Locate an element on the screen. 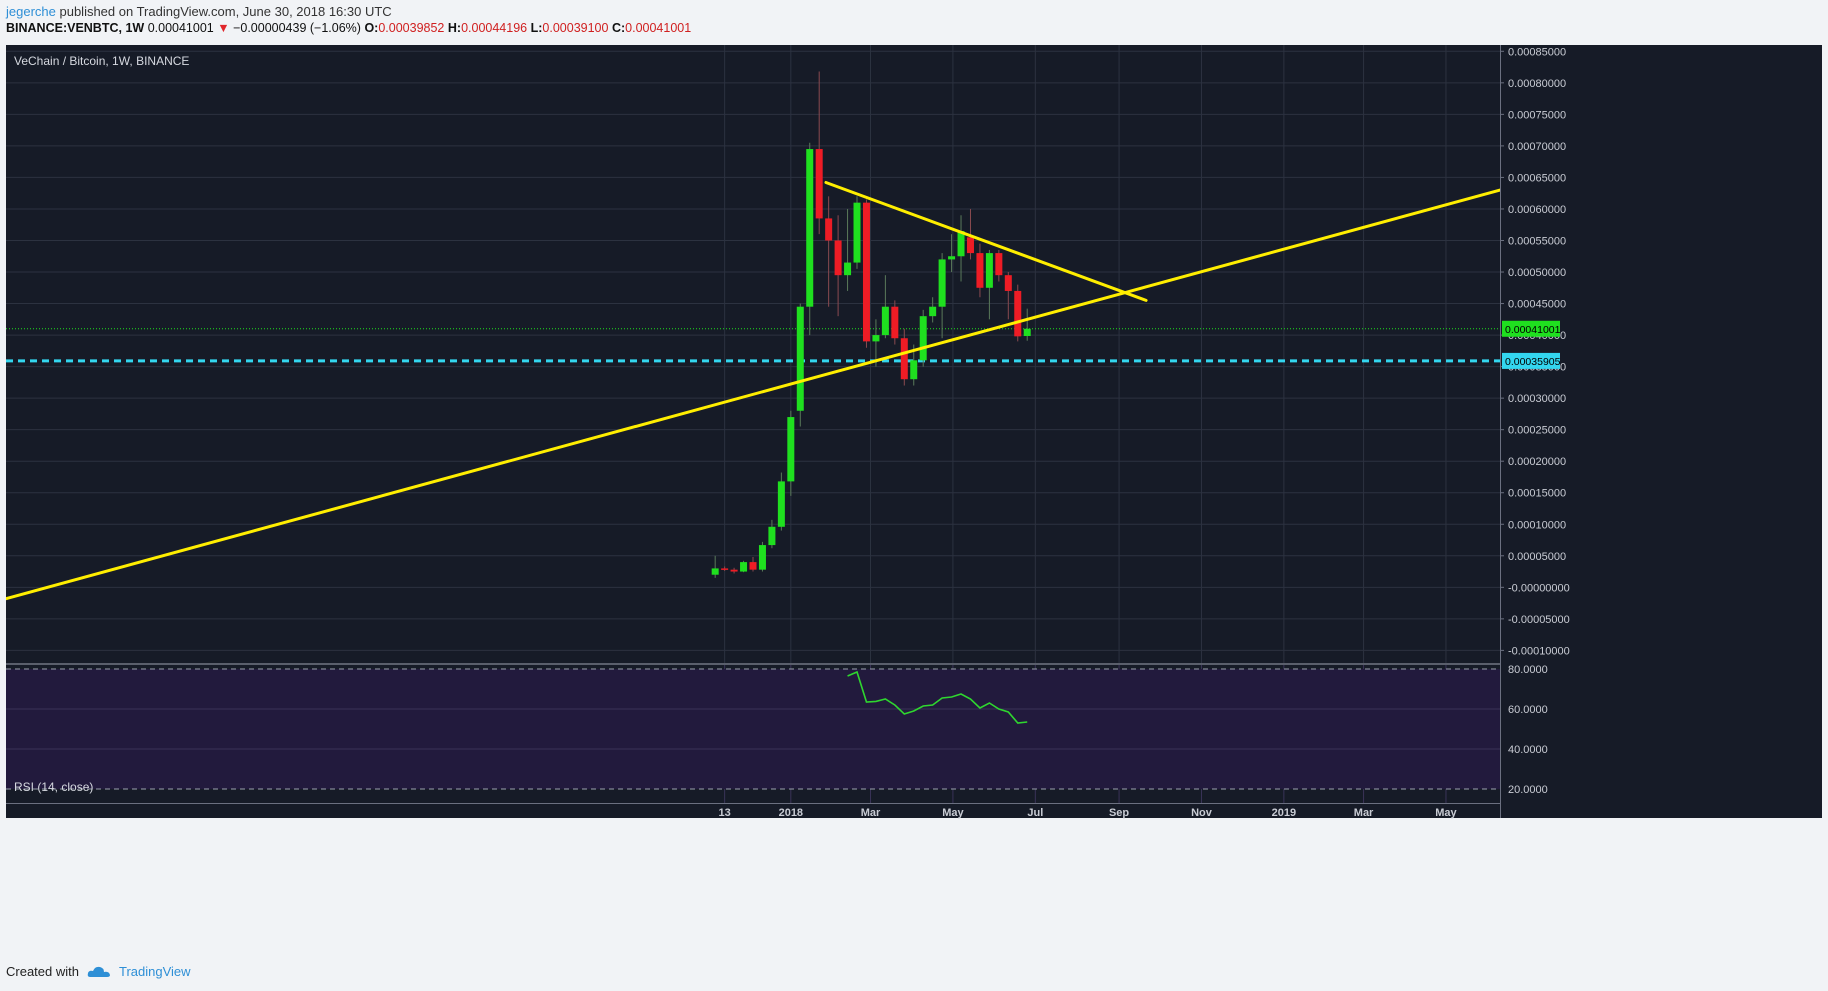  rsi-band is located at coordinates (753, 729).